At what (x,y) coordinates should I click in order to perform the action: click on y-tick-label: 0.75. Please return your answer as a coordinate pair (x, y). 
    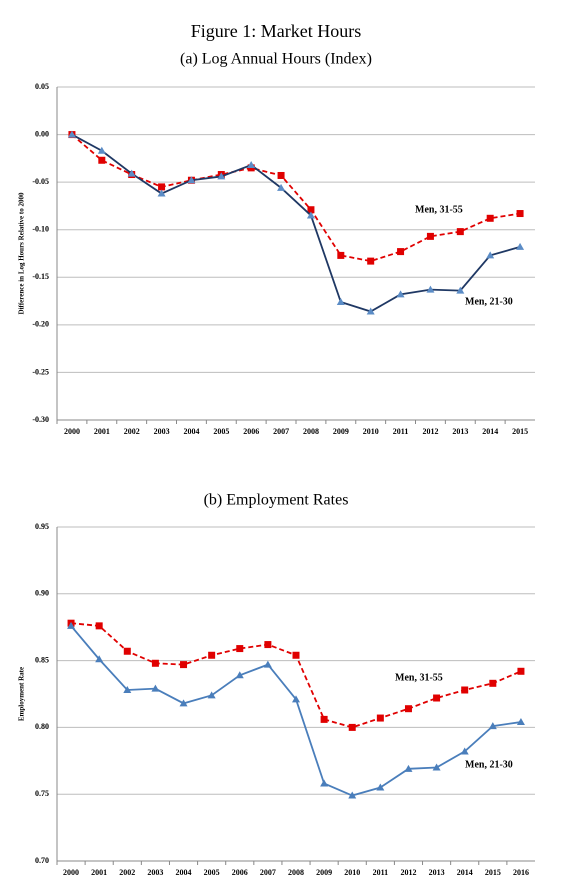
    Looking at the image, I should click on (42, 793).